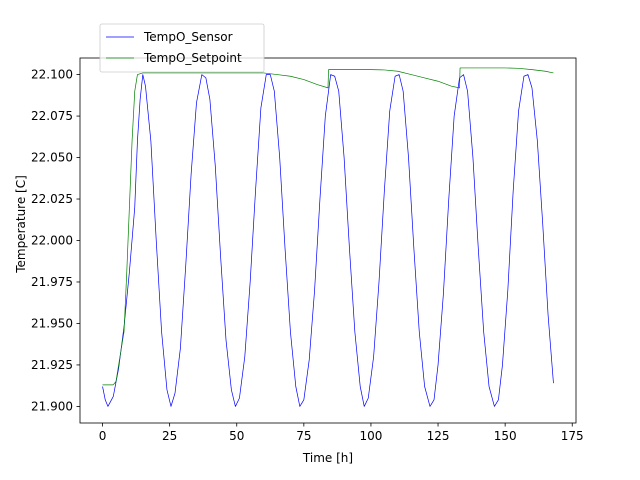  I want to click on x-tick-label: 175, so click(572, 436).